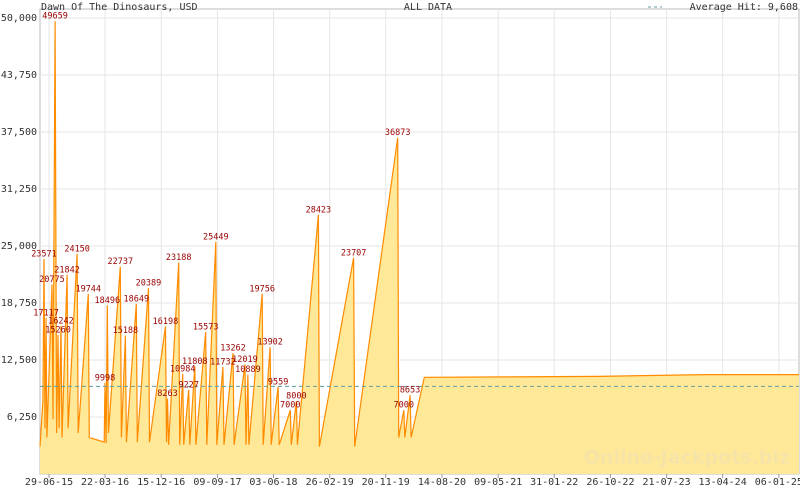 Image resolution: width=800 pixels, height=490 pixels. I want to click on data-label: 20775, so click(52, 280).